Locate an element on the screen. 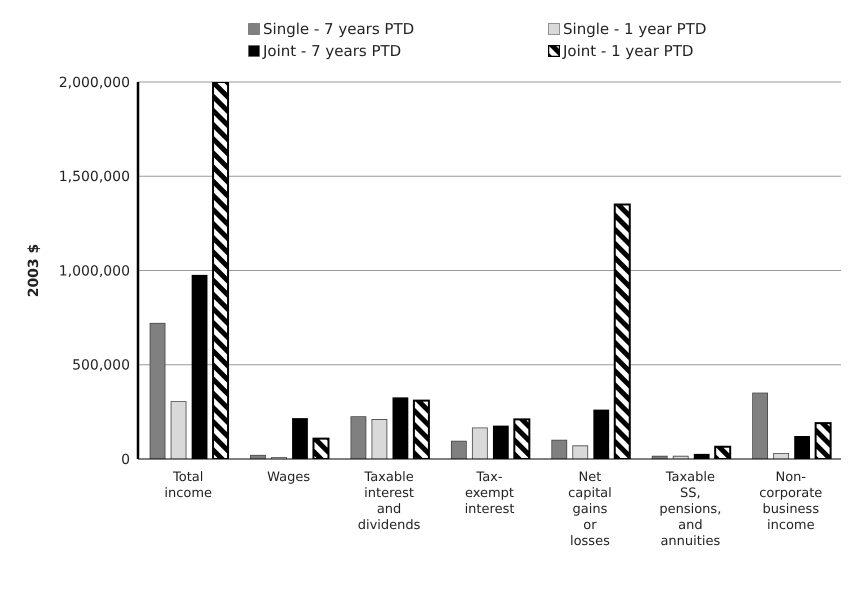  y-tick-label: 2,000,000 is located at coordinates (94, 82).